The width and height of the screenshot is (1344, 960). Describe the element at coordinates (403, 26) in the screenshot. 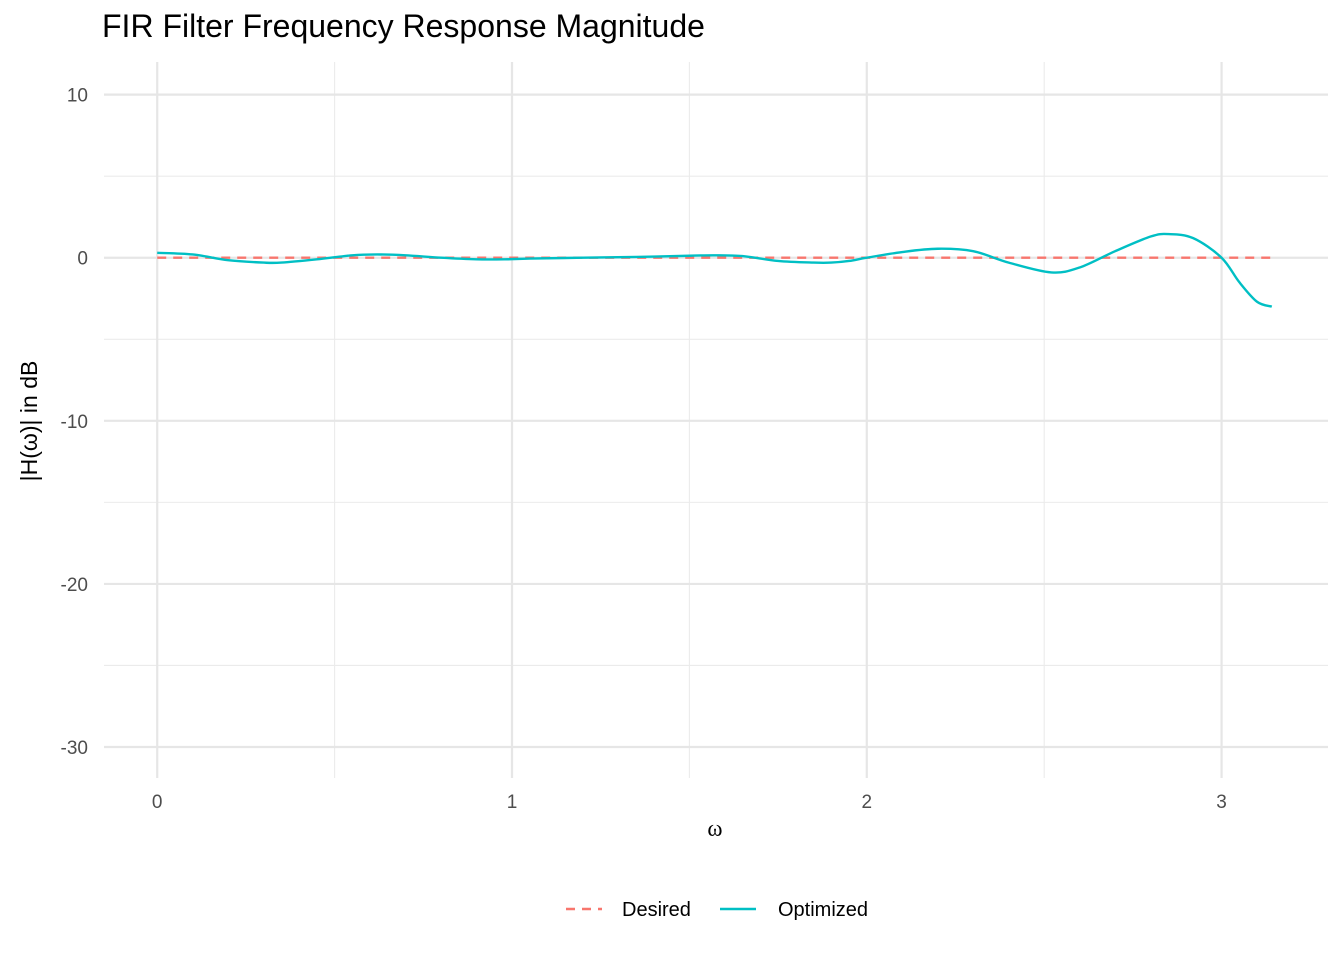

I see `chart-title: FIR Filter Frequency Response Magnitude` at that location.